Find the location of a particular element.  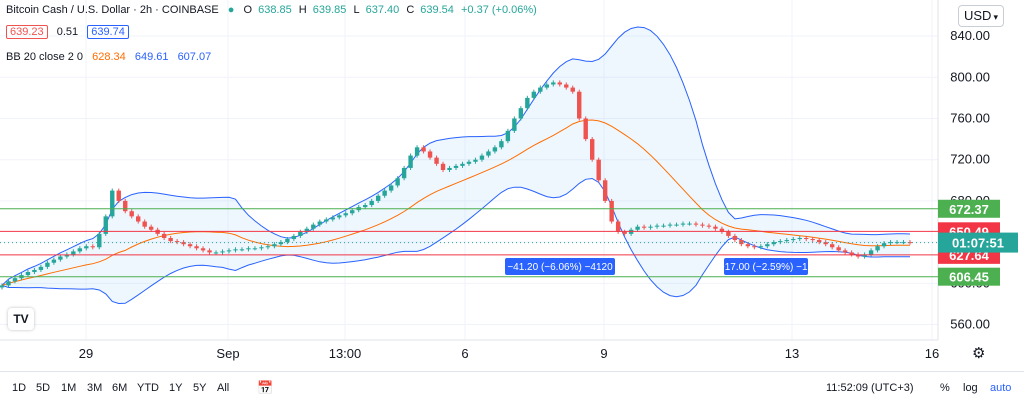

currency-selector: USD ▾ is located at coordinates (981, 16).